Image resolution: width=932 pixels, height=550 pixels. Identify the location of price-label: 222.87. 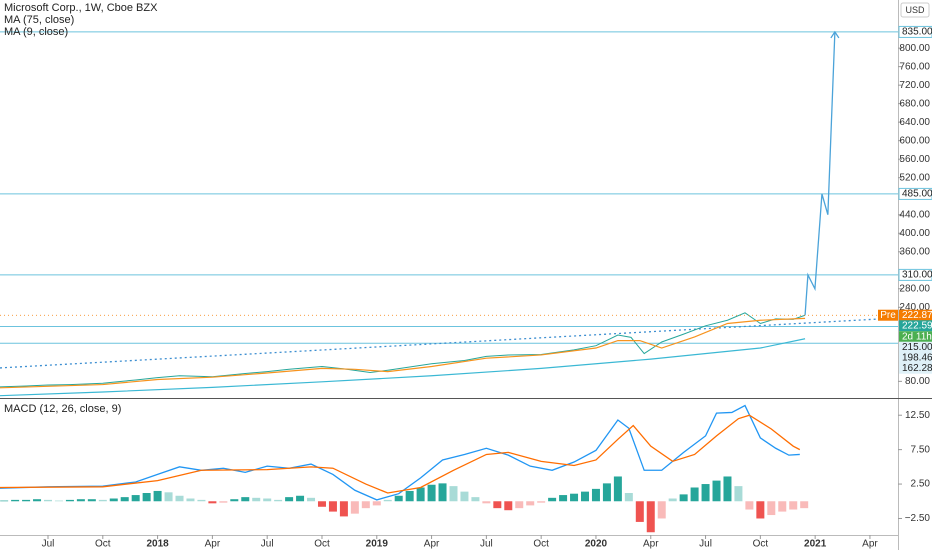
(917, 315).